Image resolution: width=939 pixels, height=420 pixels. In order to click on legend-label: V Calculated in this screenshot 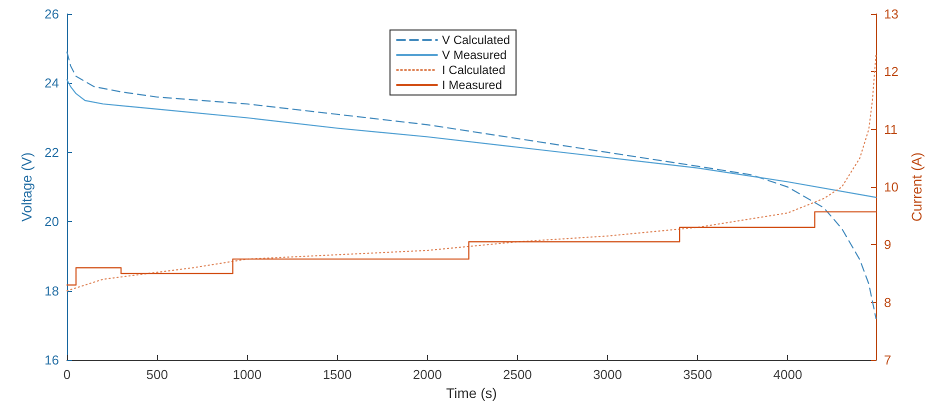, I will do `click(476, 40)`.